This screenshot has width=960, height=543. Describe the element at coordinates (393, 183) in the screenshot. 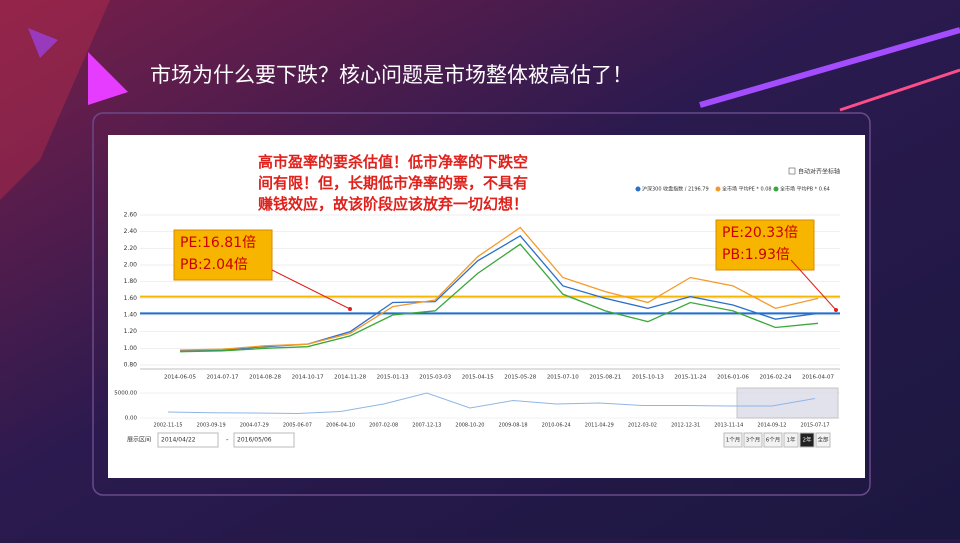

I see `annotation: 间有限！但，长期低市净率的票，不具有` at that location.